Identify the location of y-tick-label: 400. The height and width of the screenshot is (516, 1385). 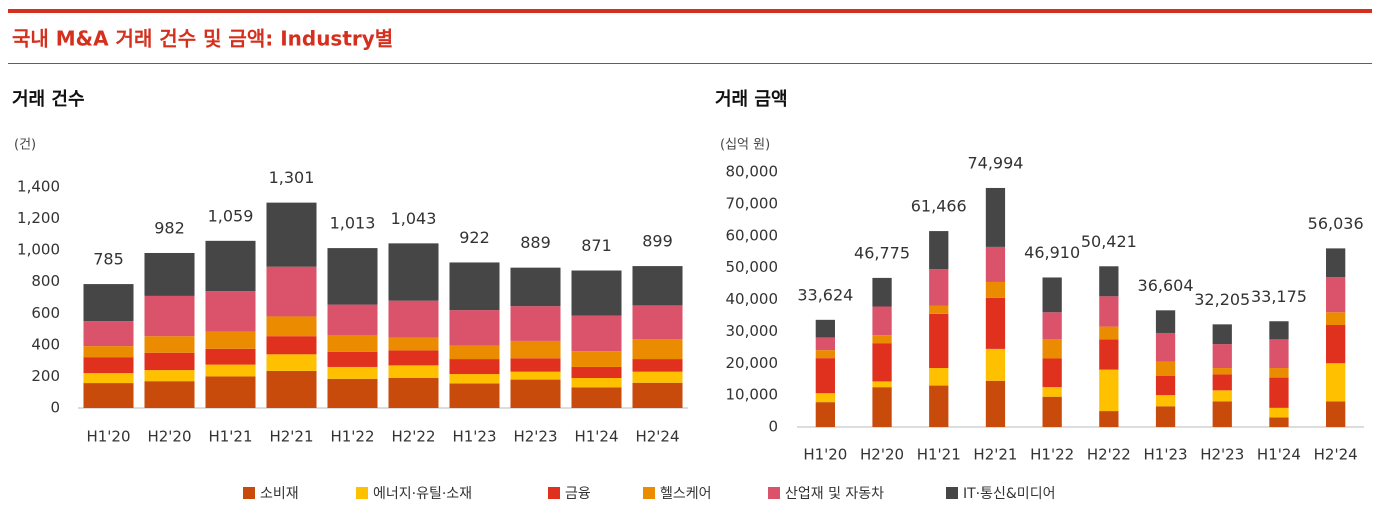
(45, 344).